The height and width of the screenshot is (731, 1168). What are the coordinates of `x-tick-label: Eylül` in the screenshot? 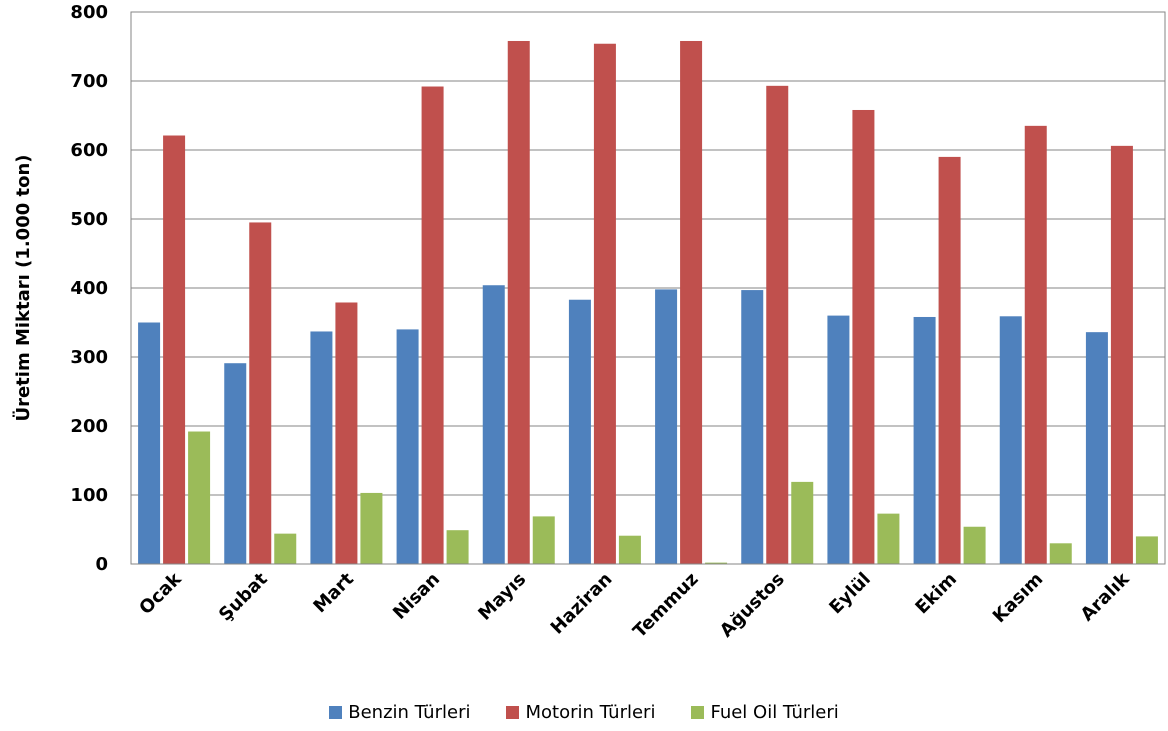 It's located at (850, 594).